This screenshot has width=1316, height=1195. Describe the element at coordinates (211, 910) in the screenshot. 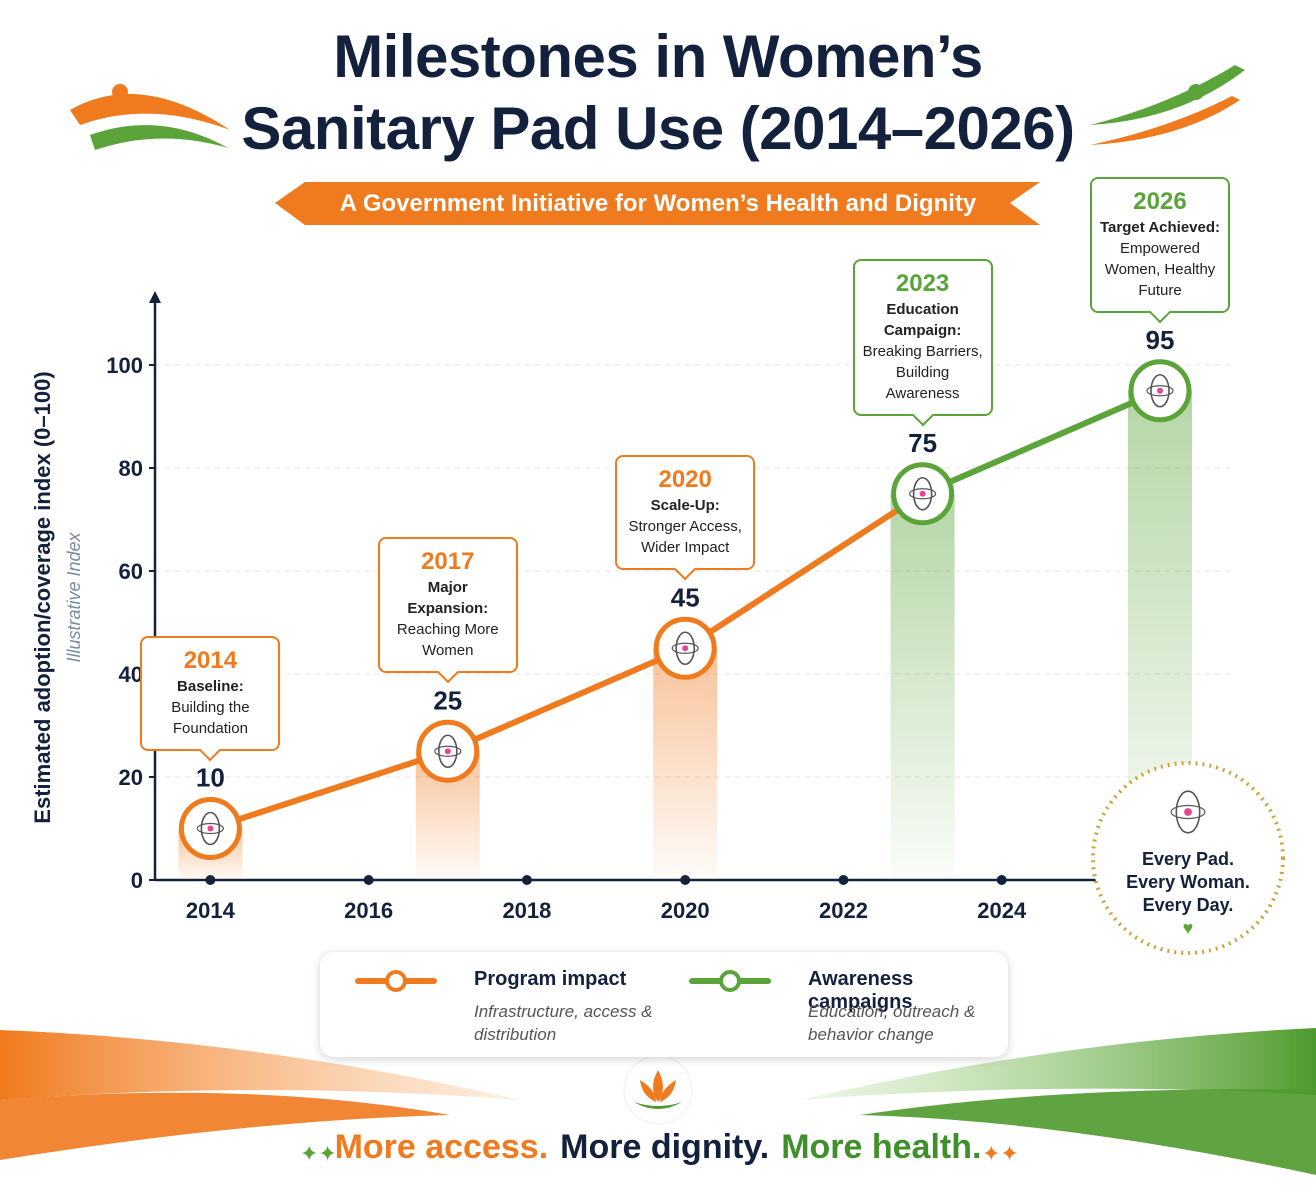

I see `x-tick-label: 2014` at that location.